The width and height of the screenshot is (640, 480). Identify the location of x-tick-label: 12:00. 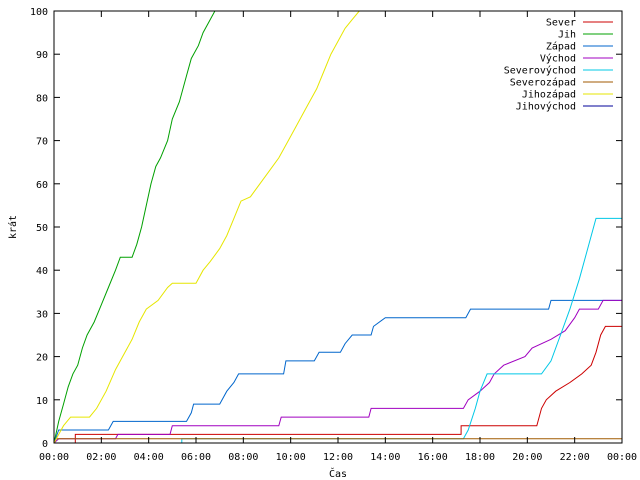
(338, 457).